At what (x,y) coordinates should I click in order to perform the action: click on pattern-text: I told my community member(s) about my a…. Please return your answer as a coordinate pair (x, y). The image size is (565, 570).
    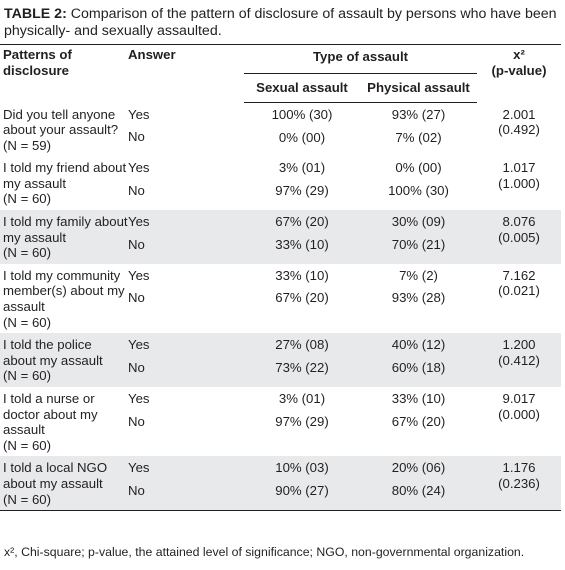
    Looking at the image, I should click on (64, 291).